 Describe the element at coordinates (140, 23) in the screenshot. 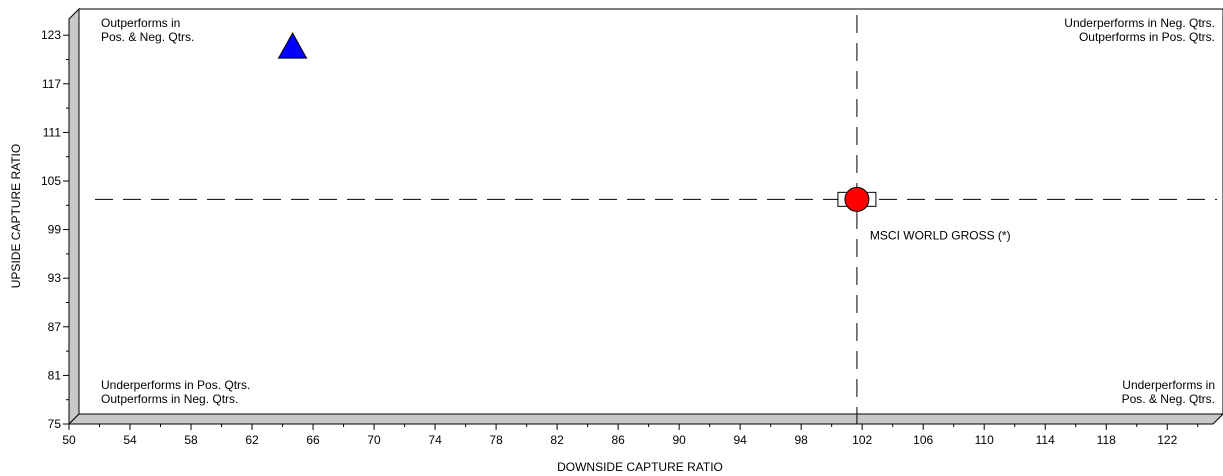

I see `quadrant-label-top-left-1: Outperforms in` at that location.